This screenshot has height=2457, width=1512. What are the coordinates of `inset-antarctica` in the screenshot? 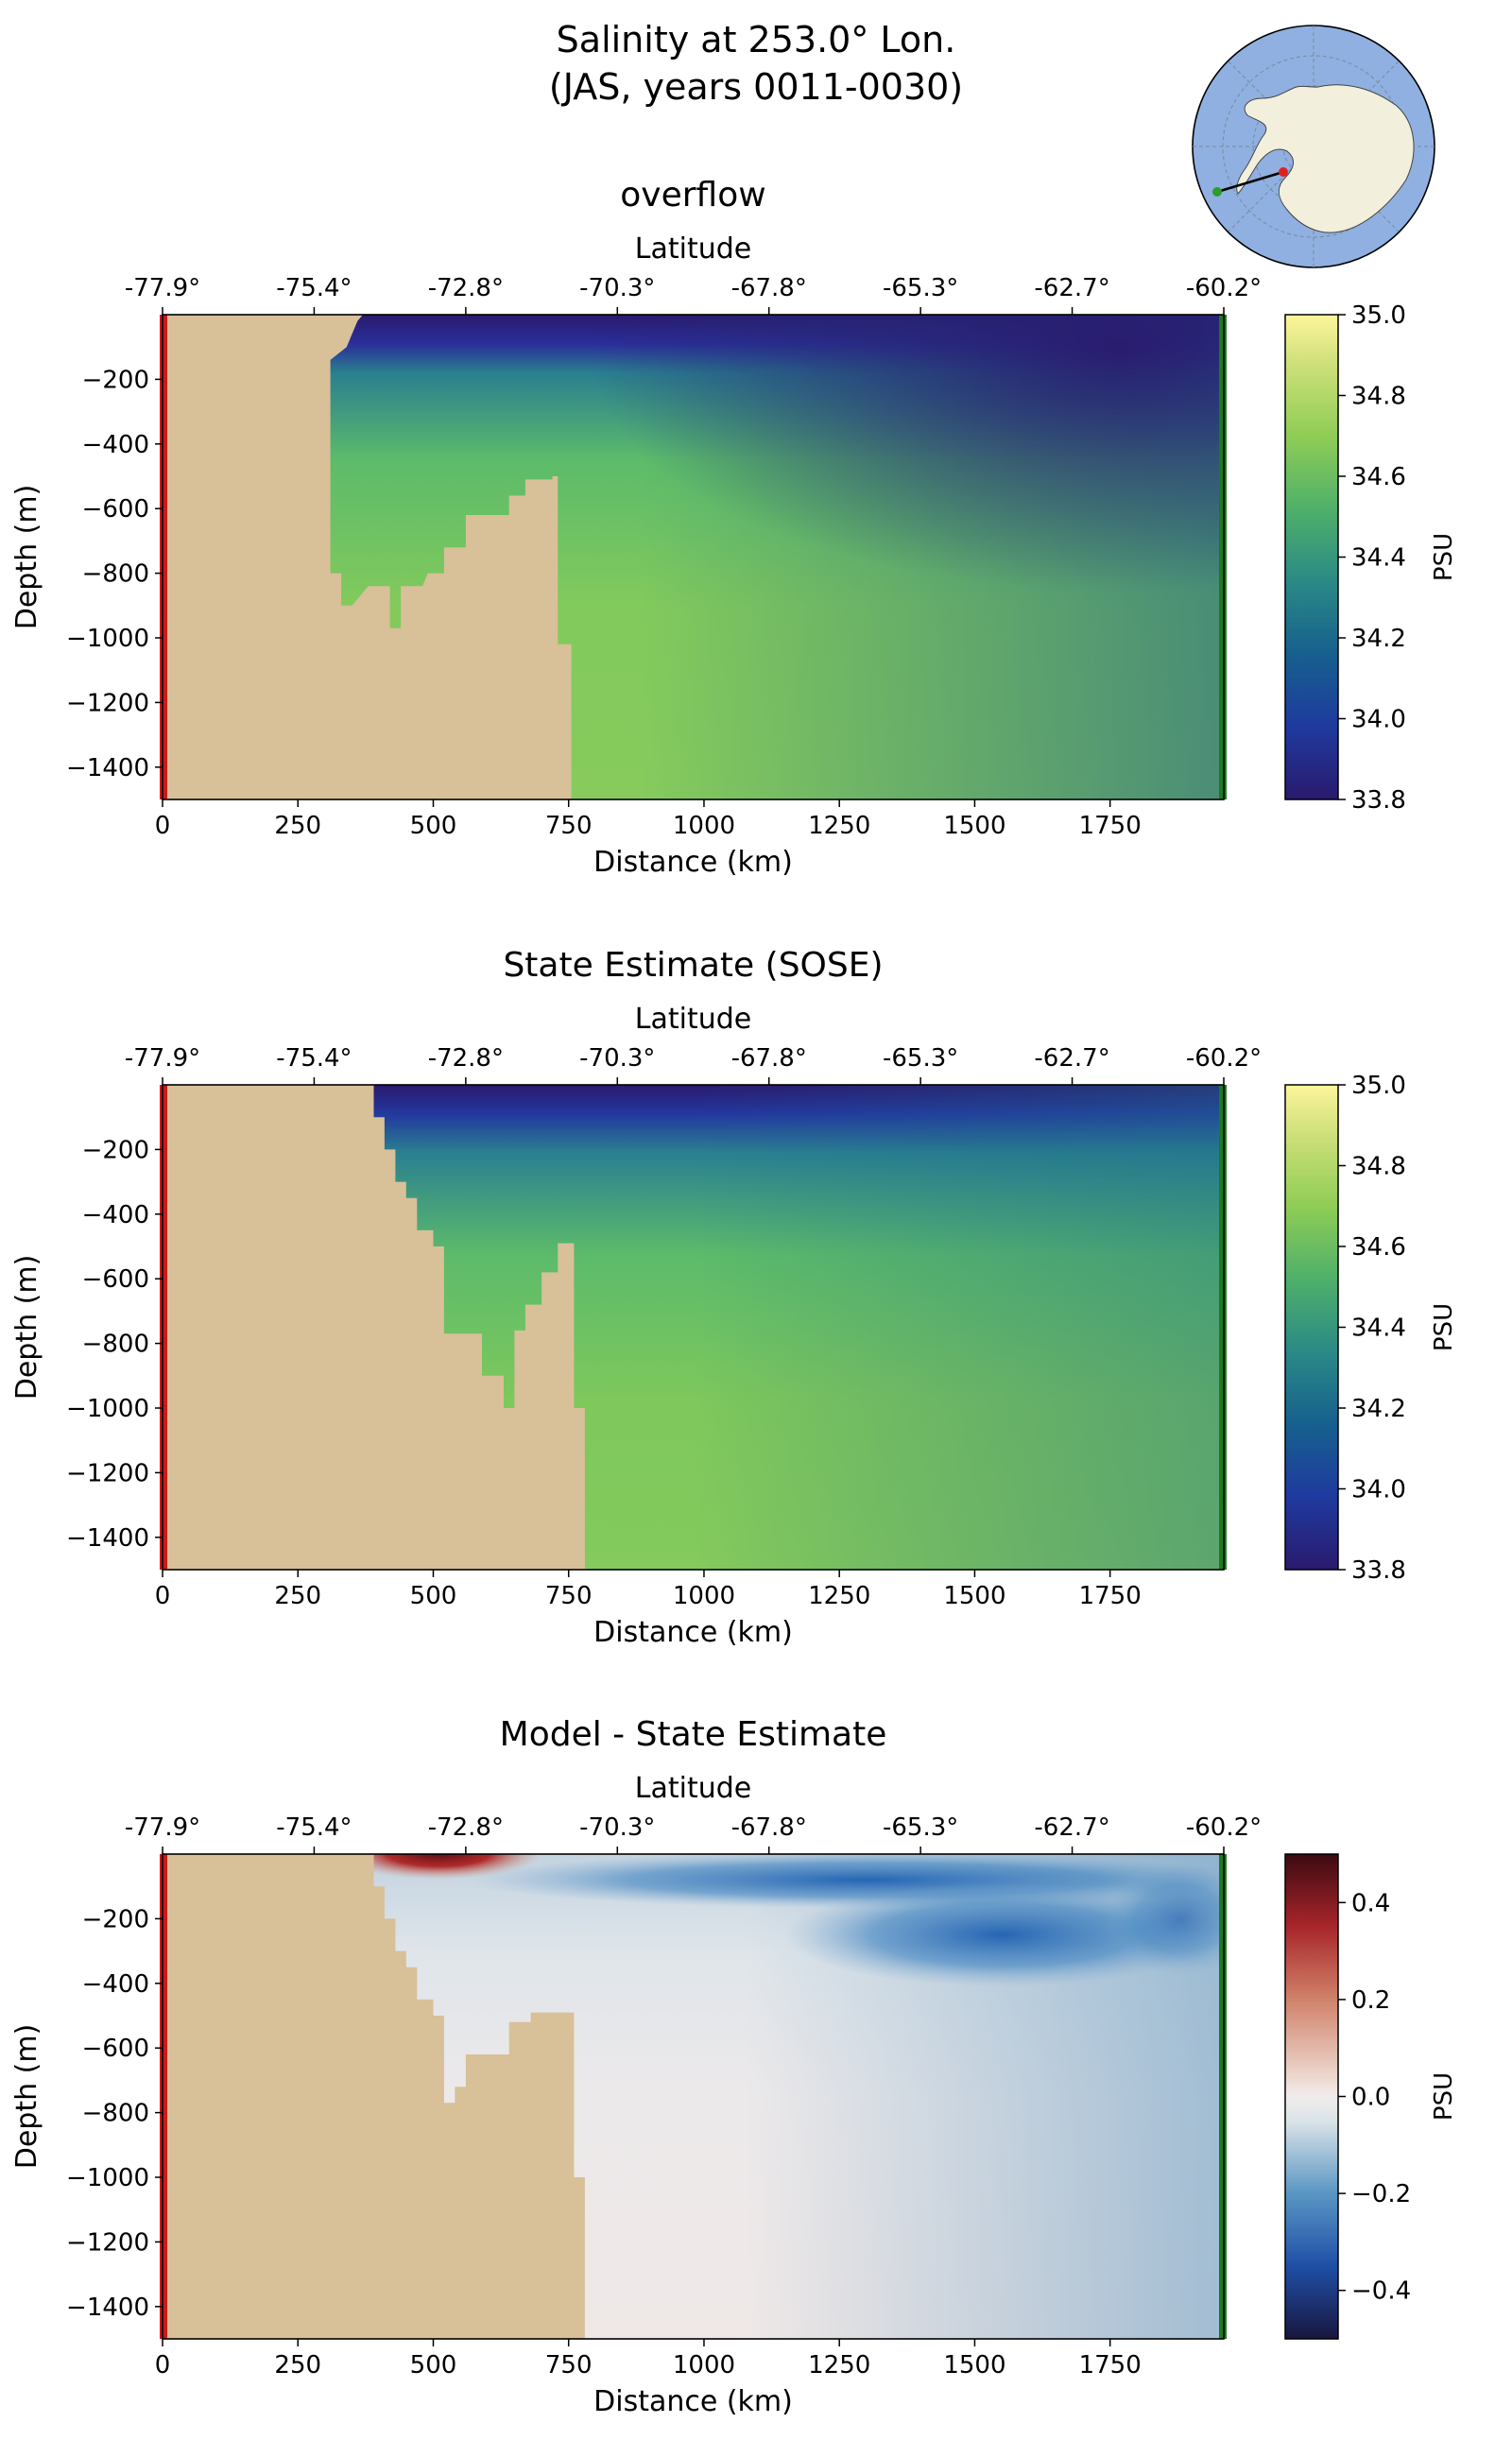 It's located at (1325, 158).